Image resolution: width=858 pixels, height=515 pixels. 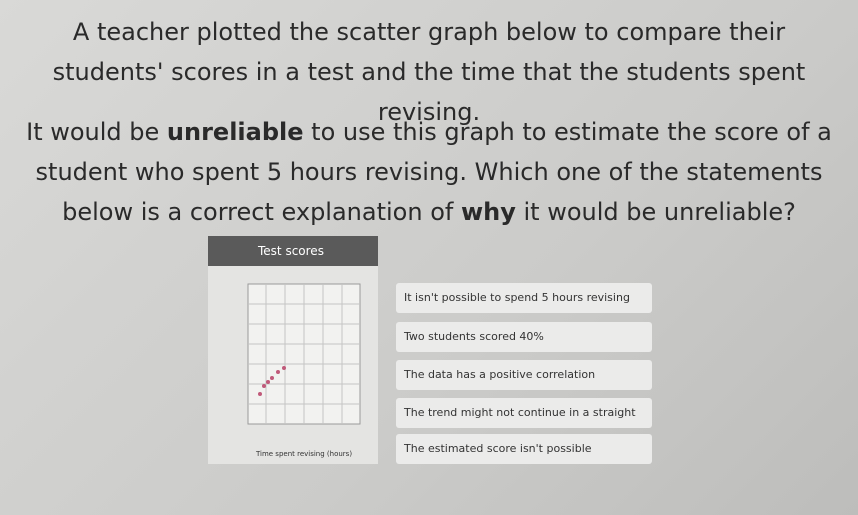 I want to click on chart-panel: Test scores Time spent revising (hours), so click(x=293, y=350).